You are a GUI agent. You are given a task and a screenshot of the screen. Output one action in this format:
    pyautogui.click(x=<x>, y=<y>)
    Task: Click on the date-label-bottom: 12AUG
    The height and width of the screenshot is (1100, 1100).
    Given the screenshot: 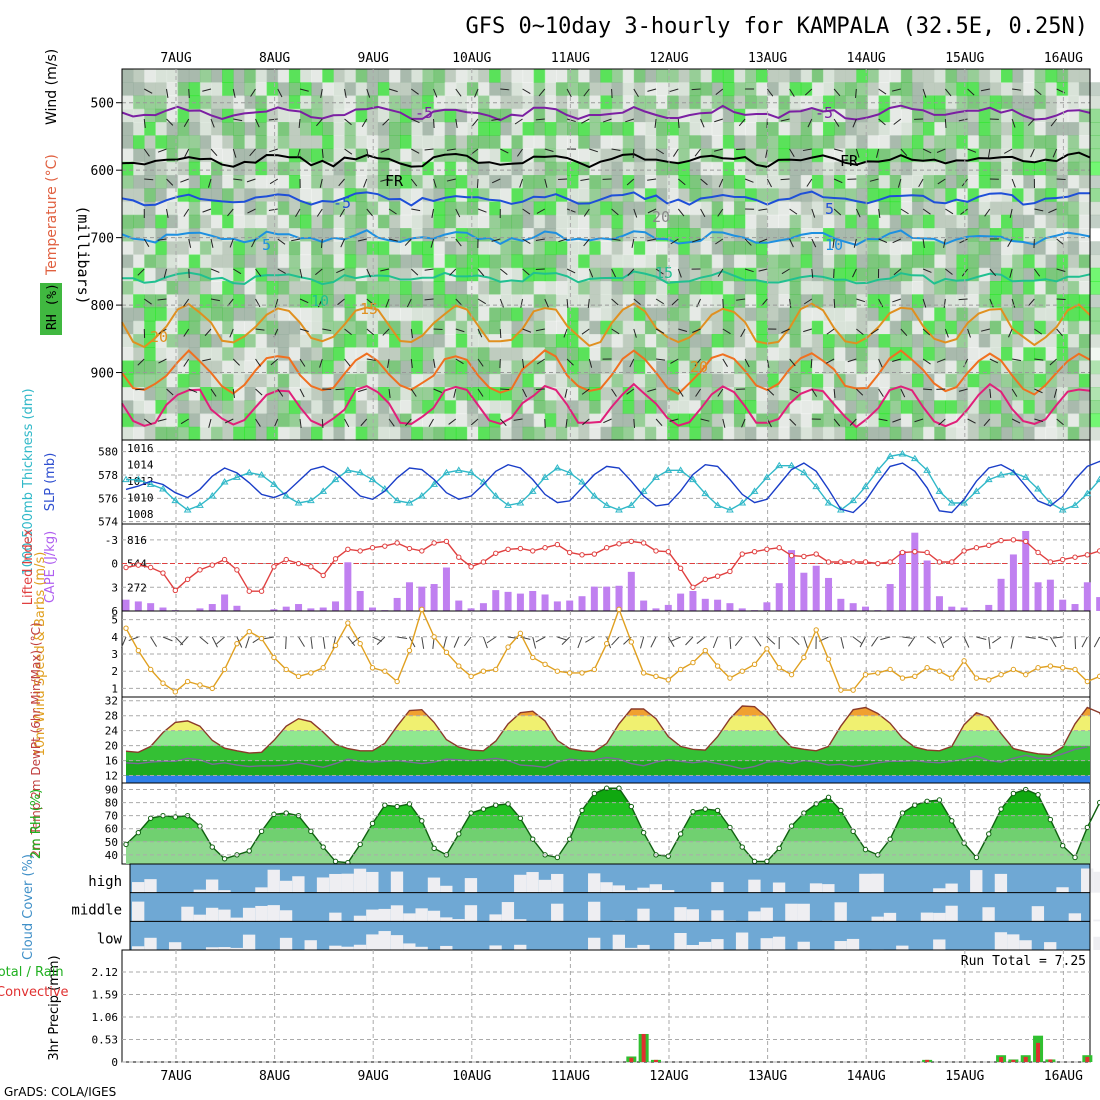 What is the action you would take?
    pyautogui.click(x=668, y=1076)
    